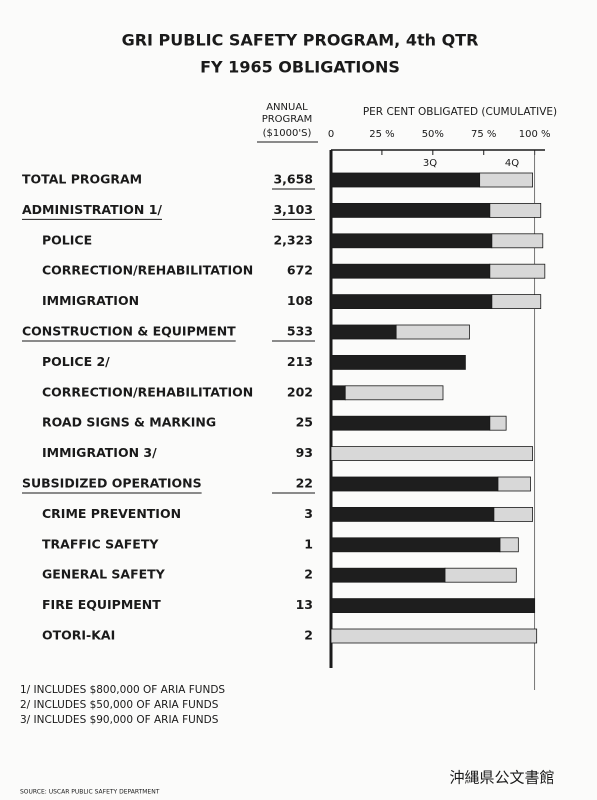 This screenshot has height=800, width=597. I want to click on footnote: 1/ INCLUDES $800,000 OF ARIA FUNDS, so click(122, 690).